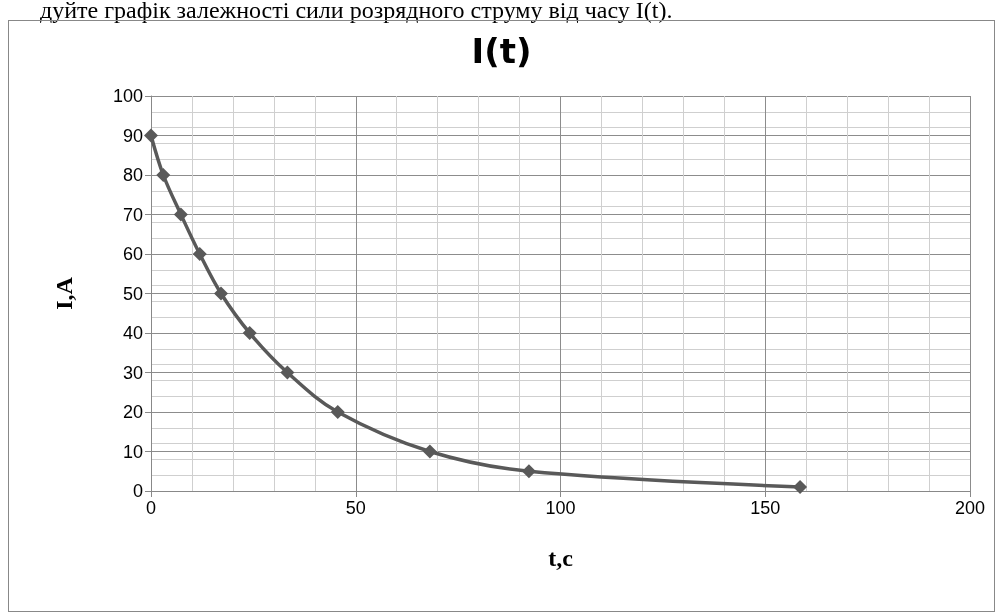 Image resolution: width=1002 pixels, height=615 pixels. Describe the element at coordinates (132, 135) in the screenshot. I see `y-tick-label: 90` at that location.